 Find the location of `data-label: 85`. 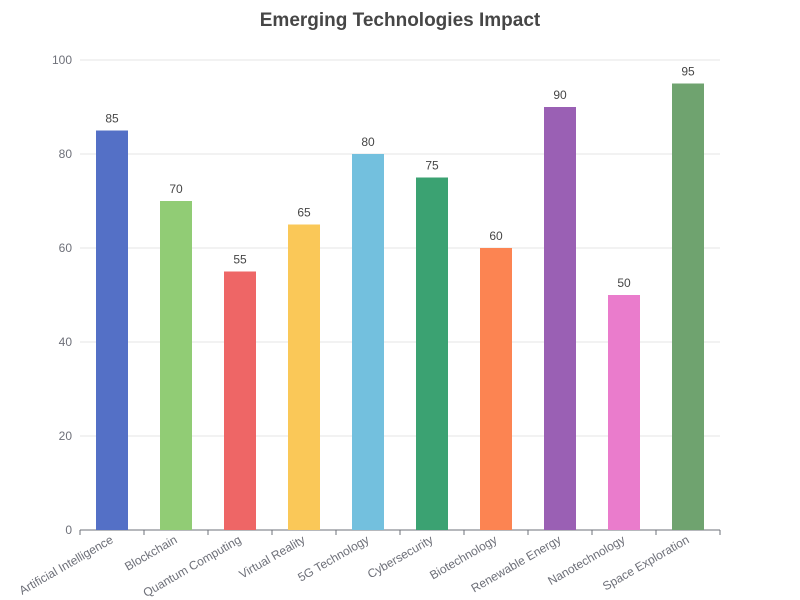

data-label: 85 is located at coordinates (112, 119).